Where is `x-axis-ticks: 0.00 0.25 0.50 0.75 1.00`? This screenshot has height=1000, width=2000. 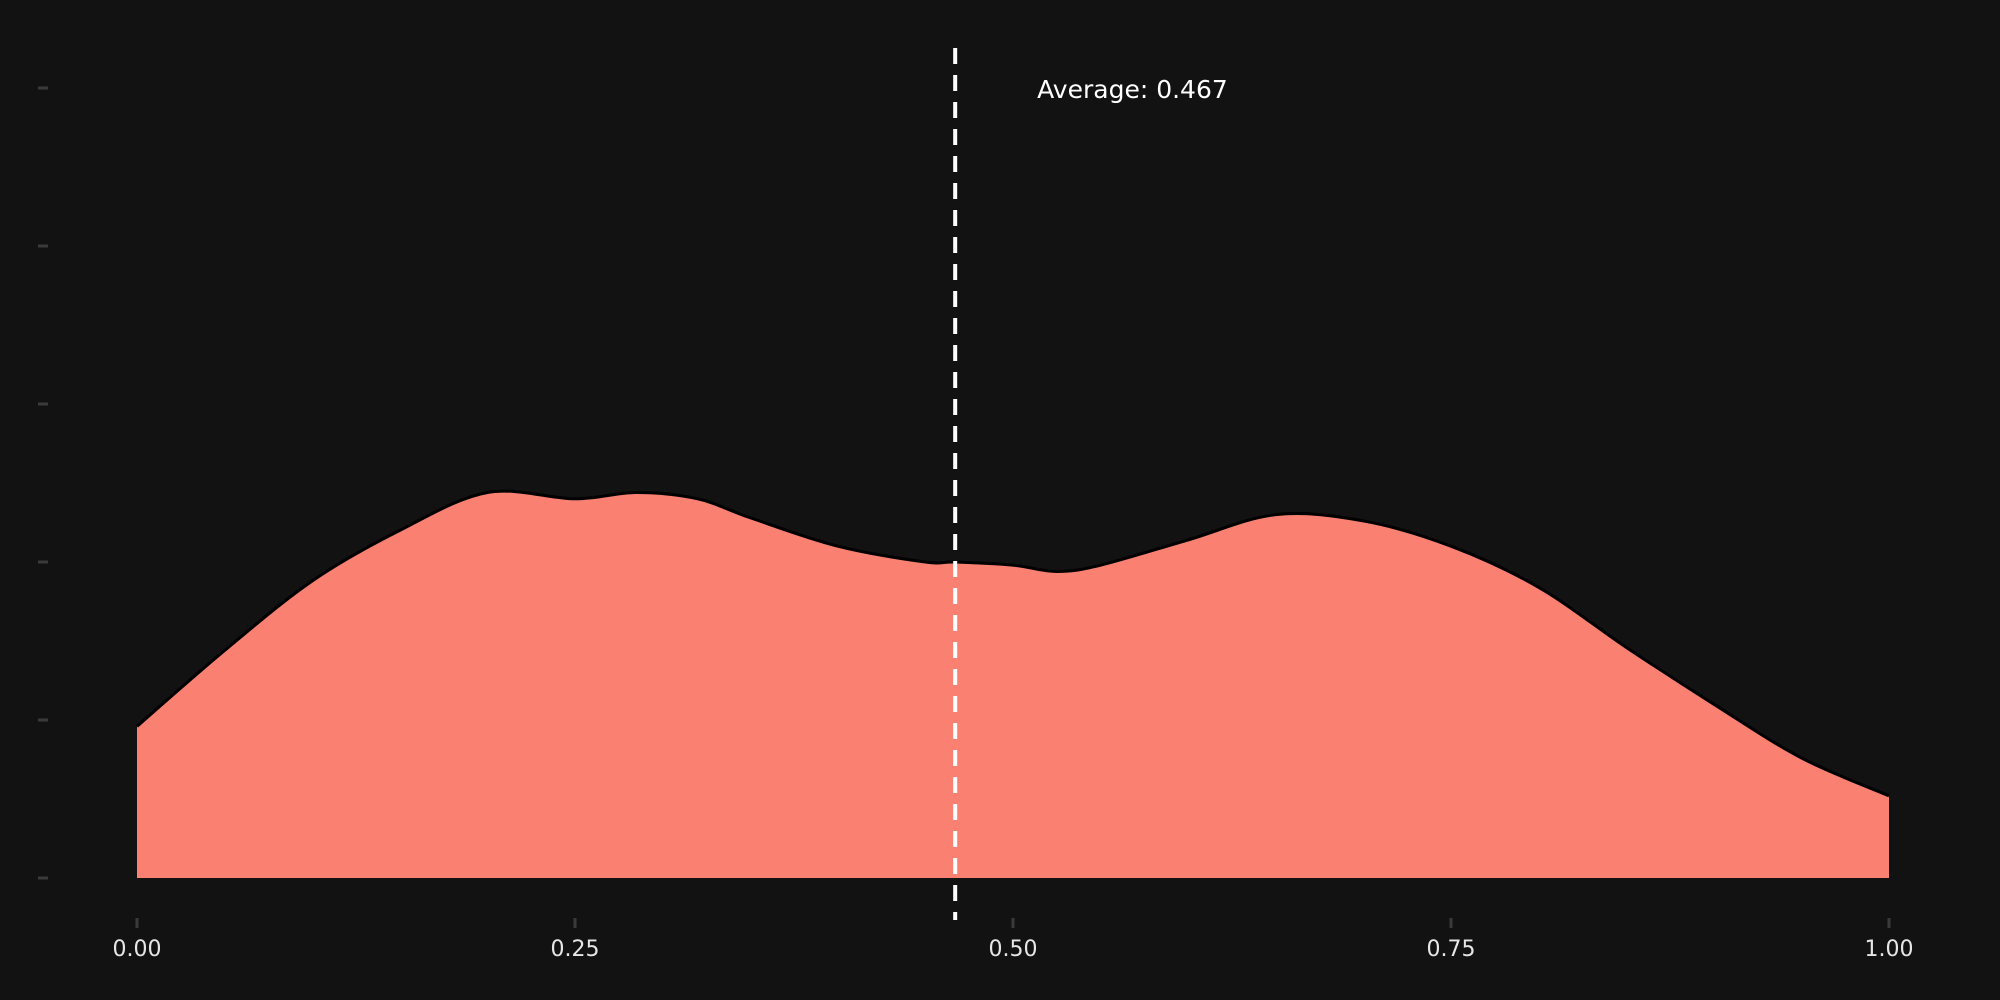
x-axis-ticks: 0.00 0.25 0.50 0.75 1.00 is located at coordinates (1013, 940).